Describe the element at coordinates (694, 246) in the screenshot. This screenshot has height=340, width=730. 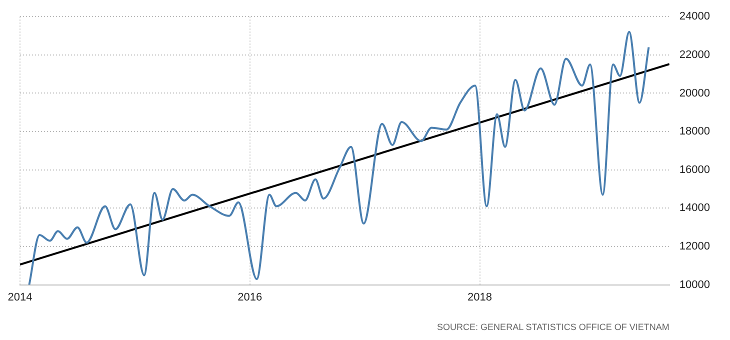
I see `y-tick-label: 12000` at that location.